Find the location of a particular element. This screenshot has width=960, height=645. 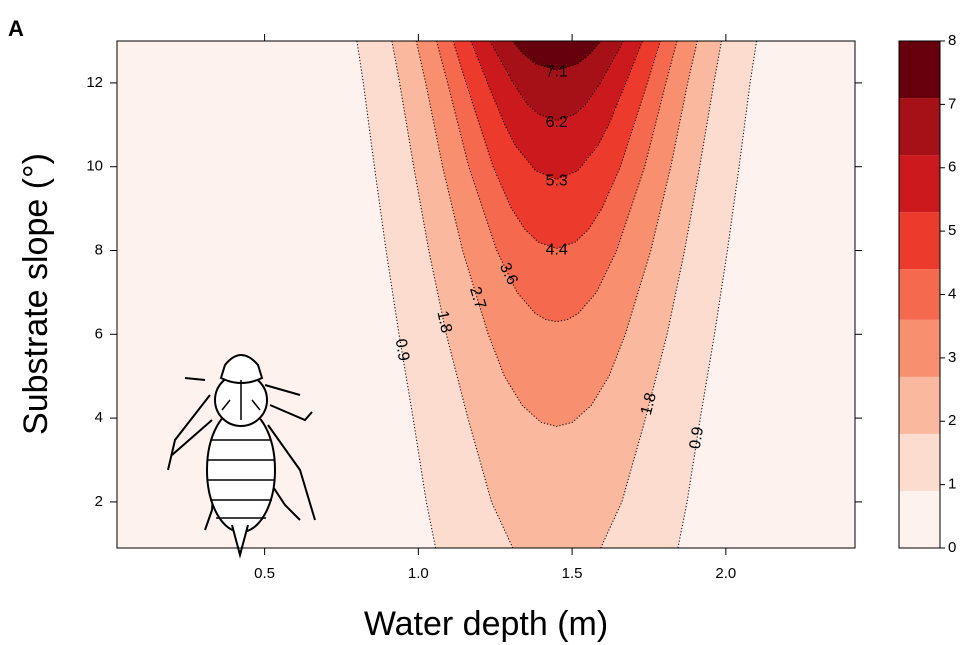

x-tick-label: 0.5 is located at coordinates (264, 573).